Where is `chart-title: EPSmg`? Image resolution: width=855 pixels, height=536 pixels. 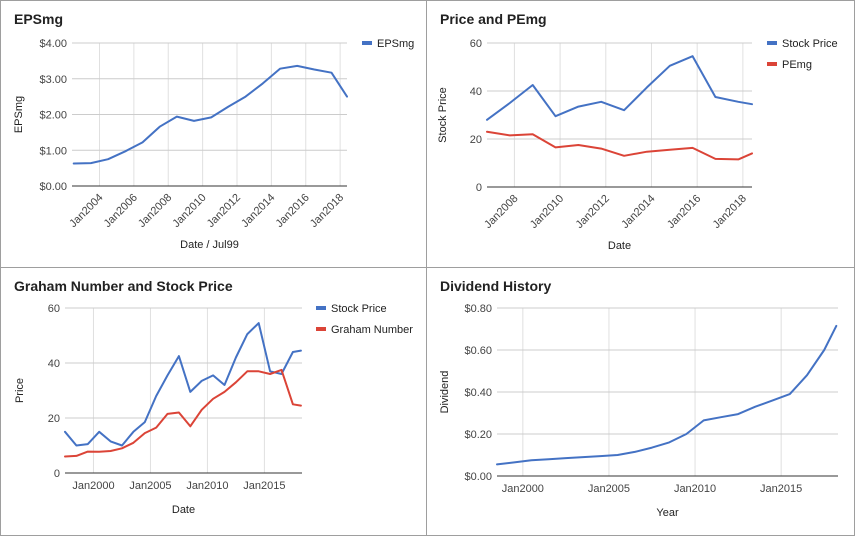 chart-title: EPSmg is located at coordinates (38, 19).